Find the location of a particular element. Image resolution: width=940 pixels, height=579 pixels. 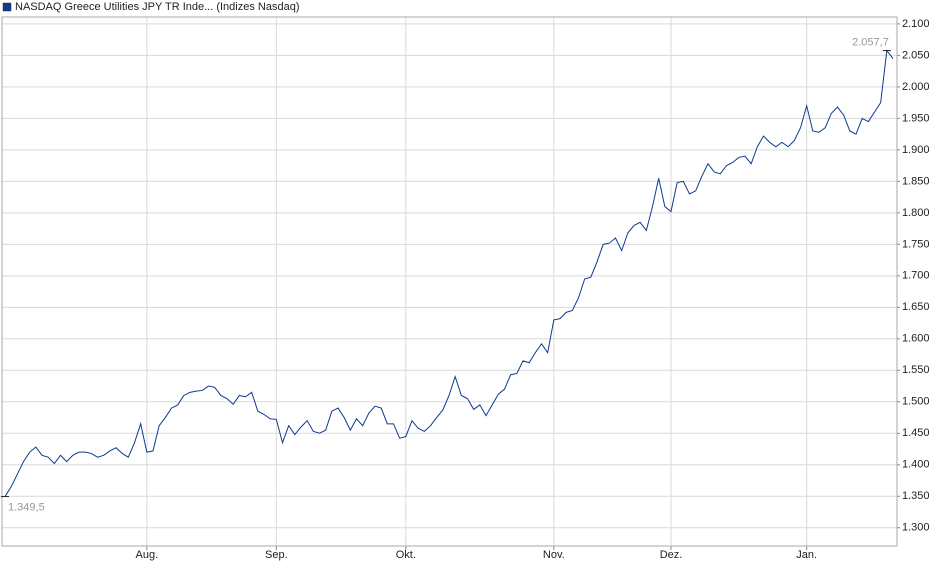

value-label: 2.057,7 is located at coordinates (870, 42).